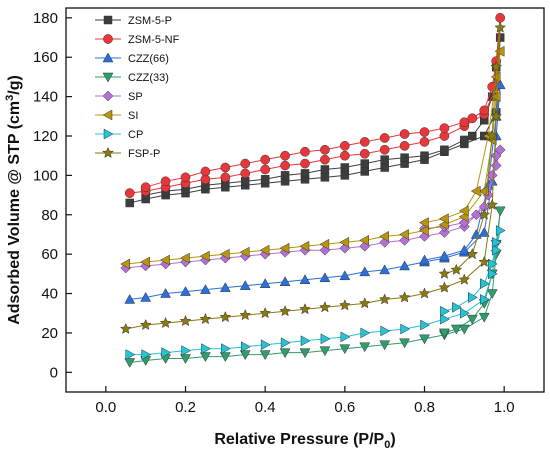  I want to click on x-tick-label: 1.0, so click(504, 407).